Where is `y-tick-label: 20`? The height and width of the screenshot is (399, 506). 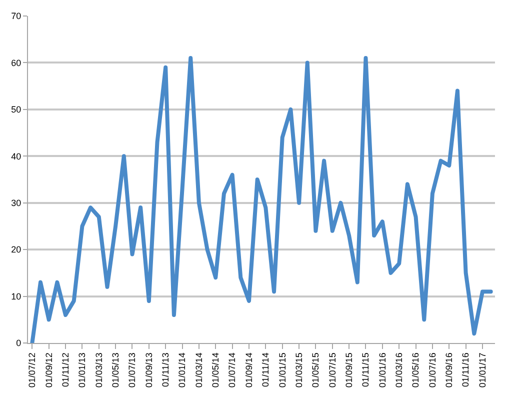 y-tick-label: 20 is located at coordinates (16, 249).